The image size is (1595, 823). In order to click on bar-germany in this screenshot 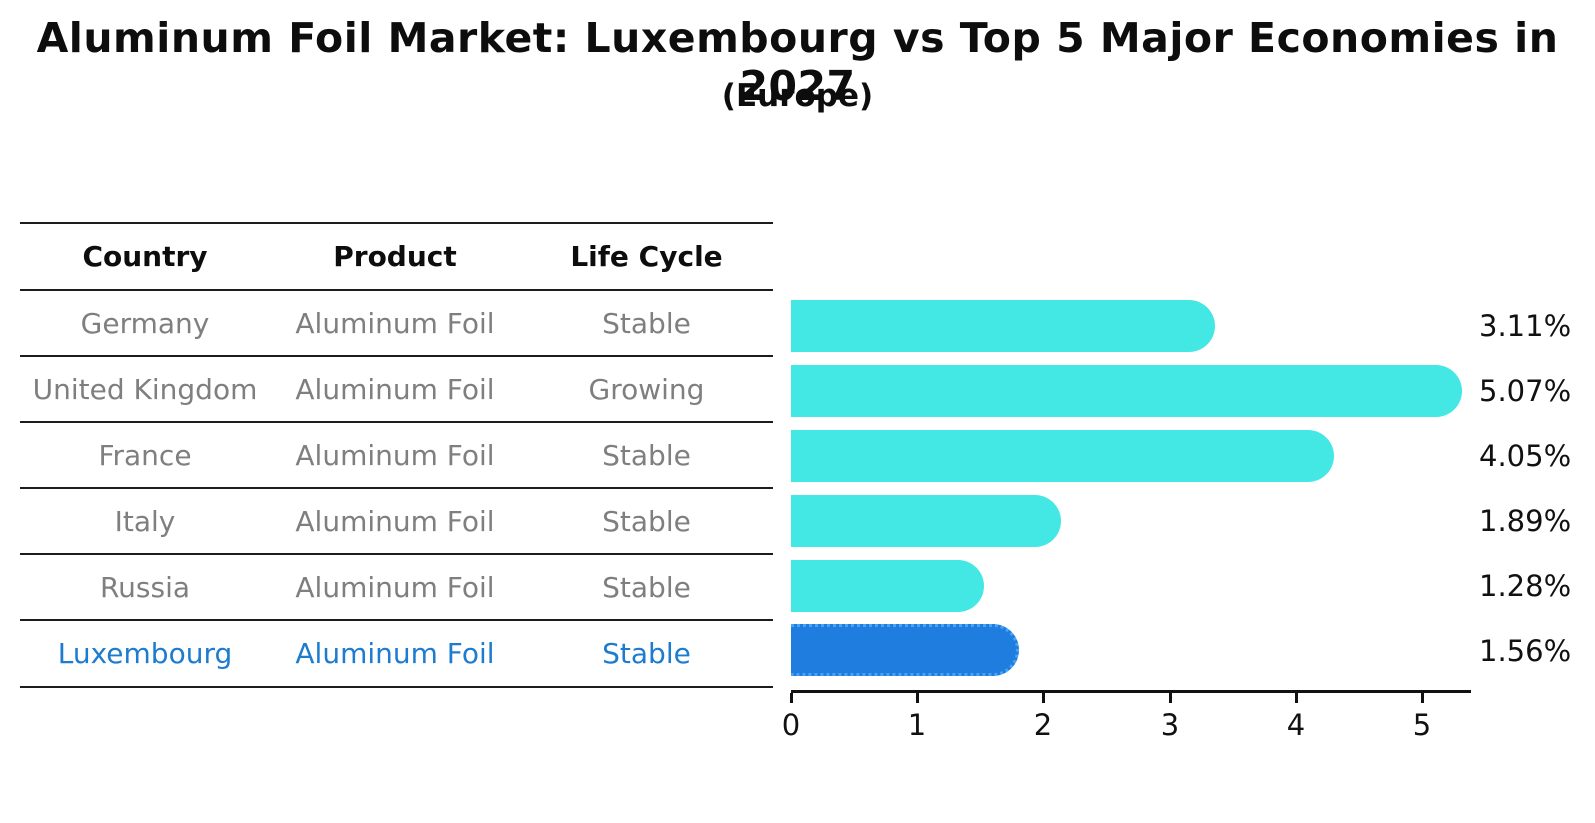, I will do `click(1003, 326)`.